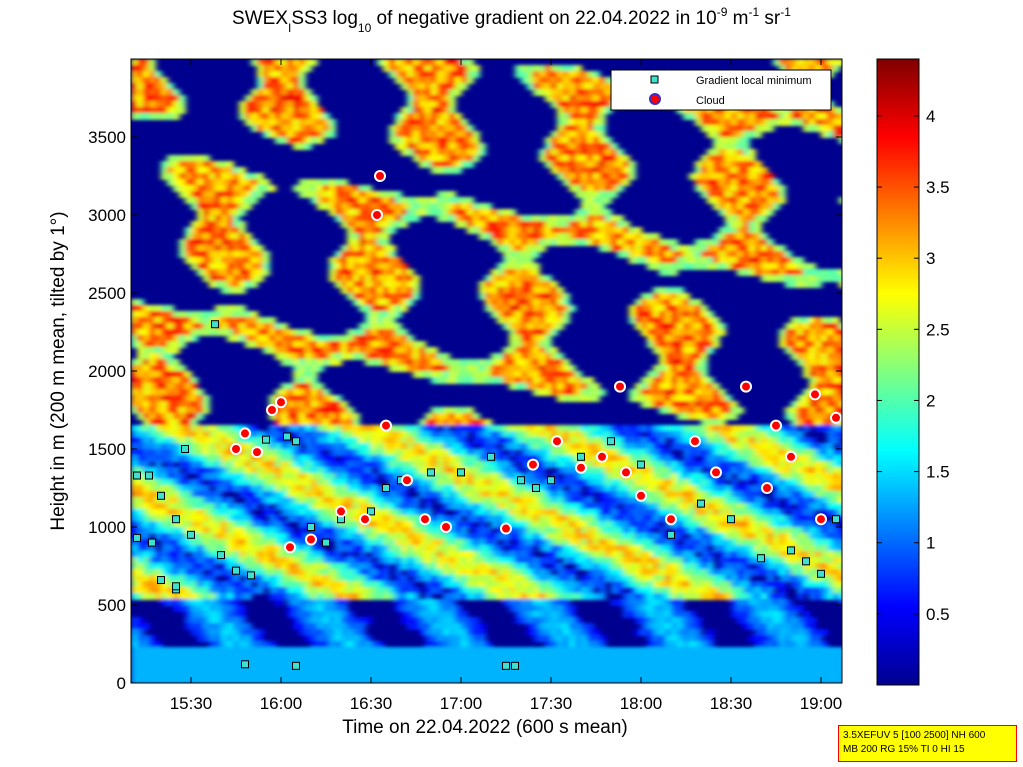 The height and width of the screenshot is (767, 1023). What do you see at coordinates (191, 703) in the screenshot?
I see `x-tick-label: 15:30` at bounding box center [191, 703].